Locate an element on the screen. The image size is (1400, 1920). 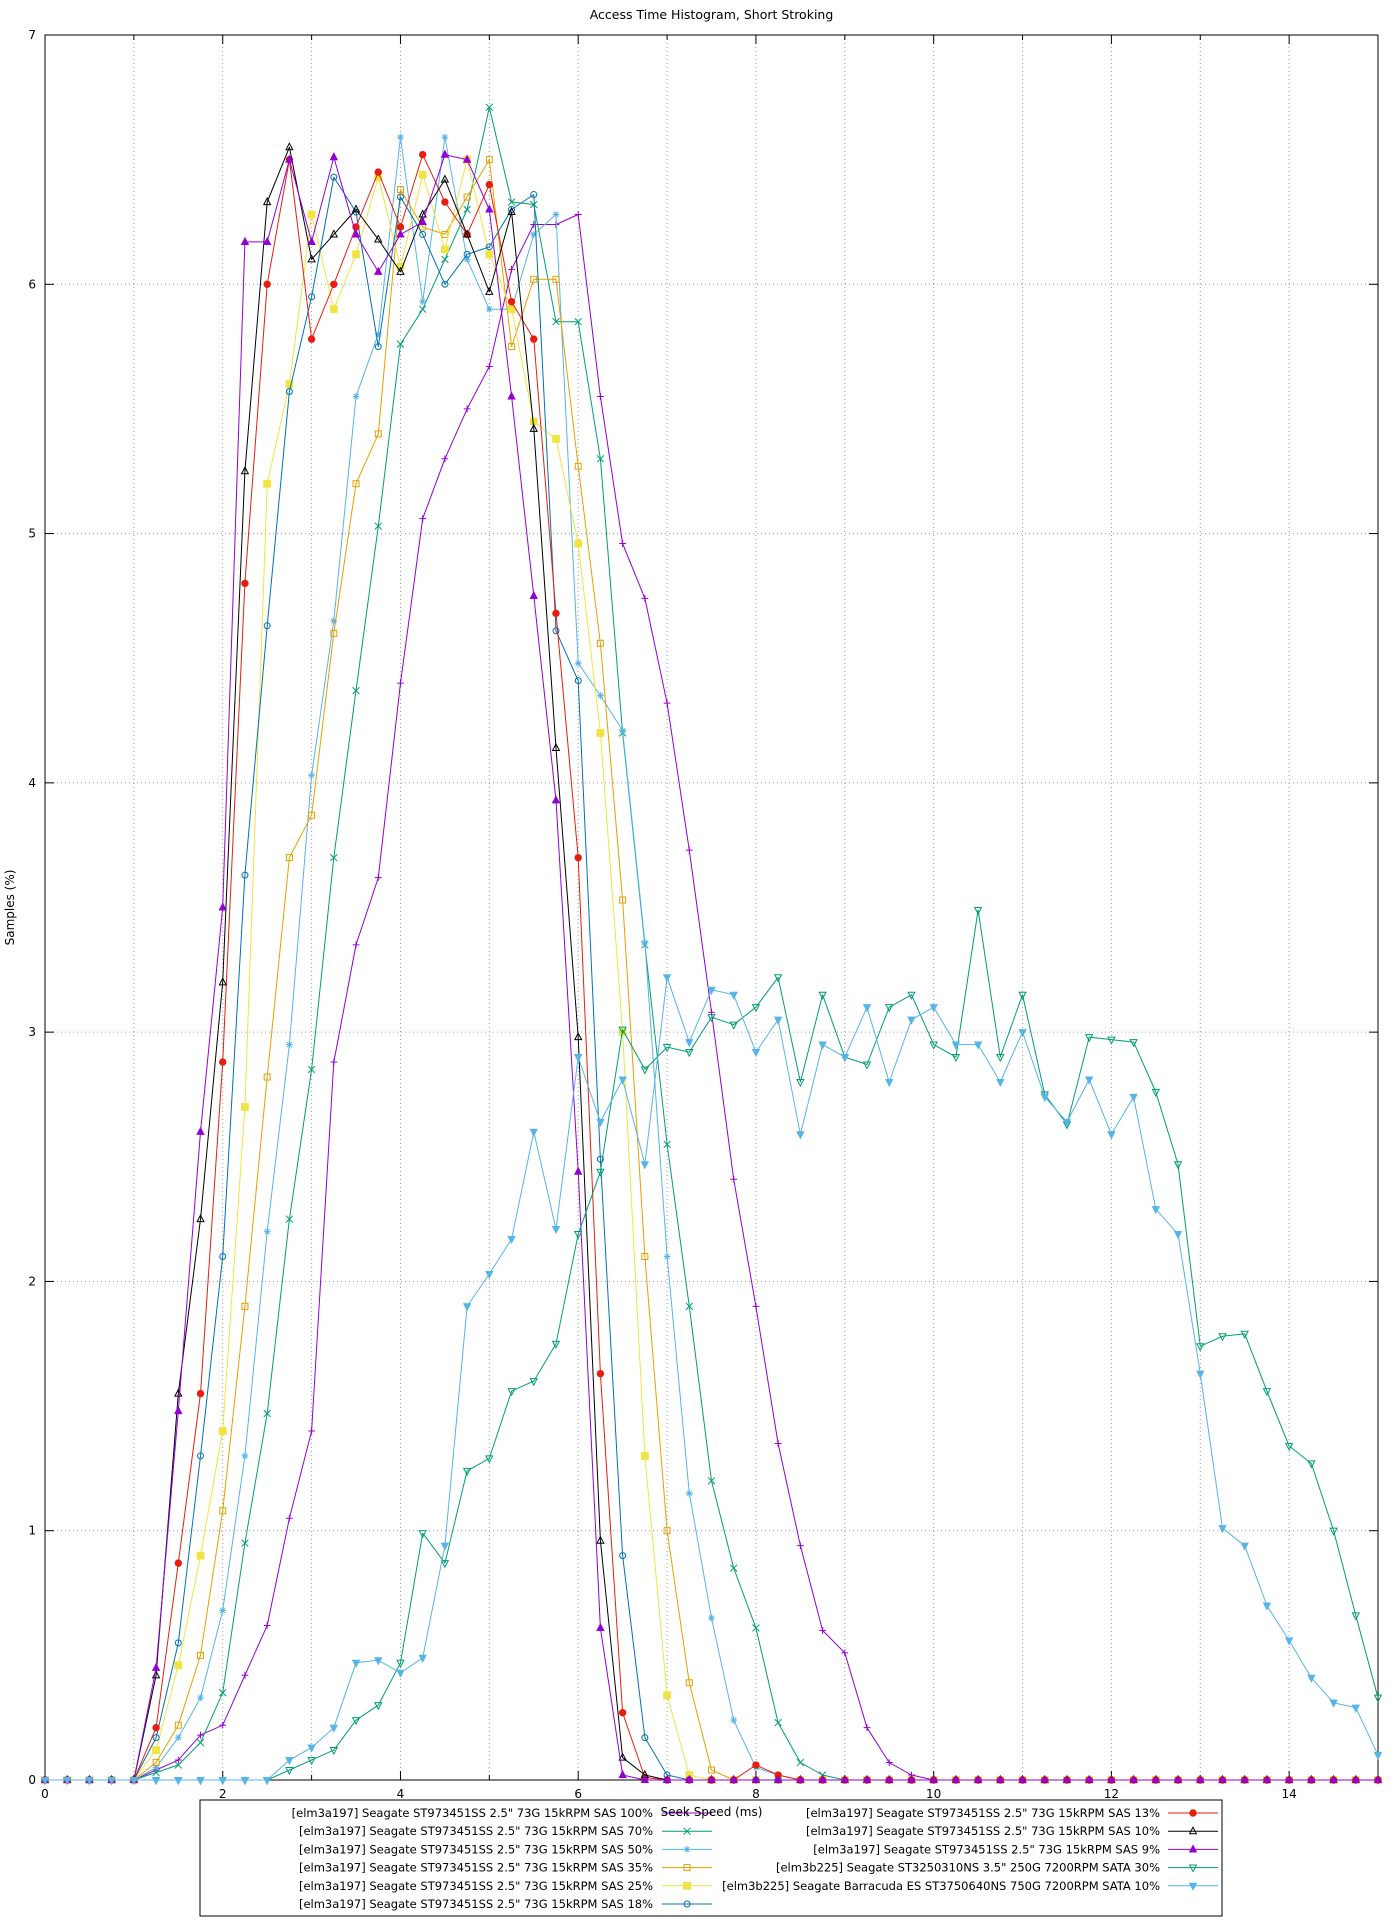
x-tick-label: 8 is located at coordinates (756, 1794).